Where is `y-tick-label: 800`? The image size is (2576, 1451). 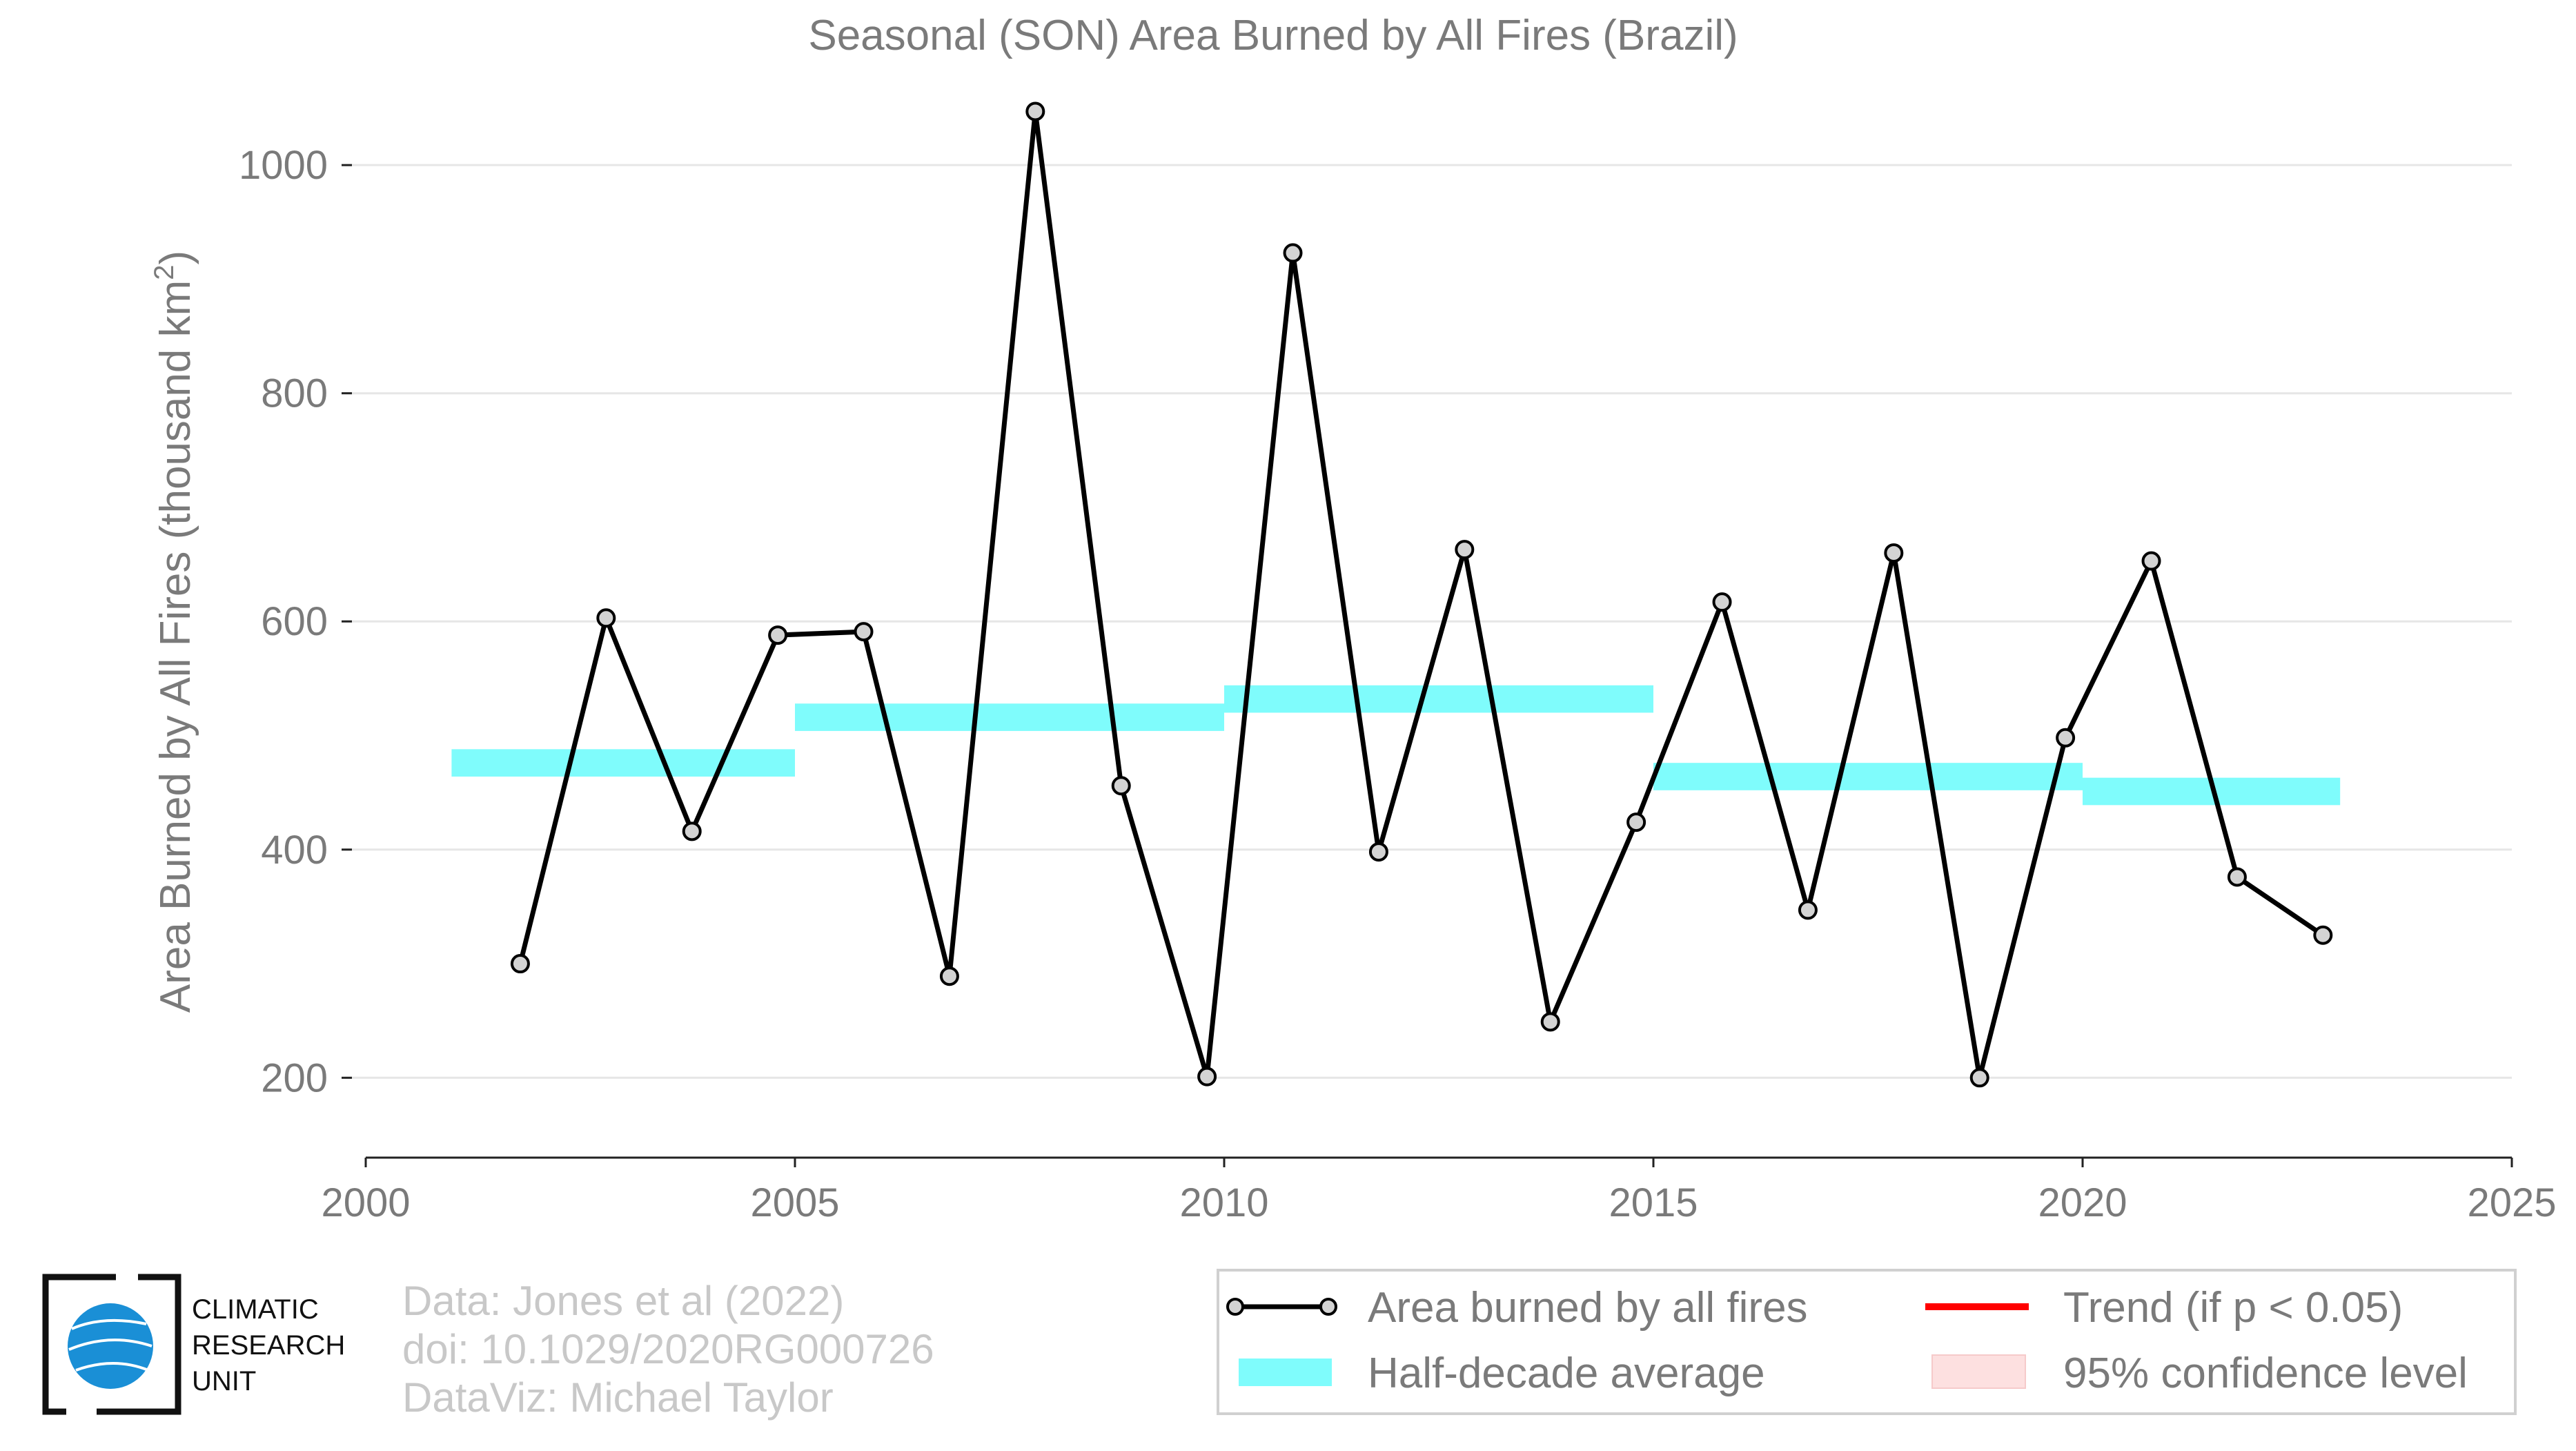
y-tick-label: 800 is located at coordinates (294, 393).